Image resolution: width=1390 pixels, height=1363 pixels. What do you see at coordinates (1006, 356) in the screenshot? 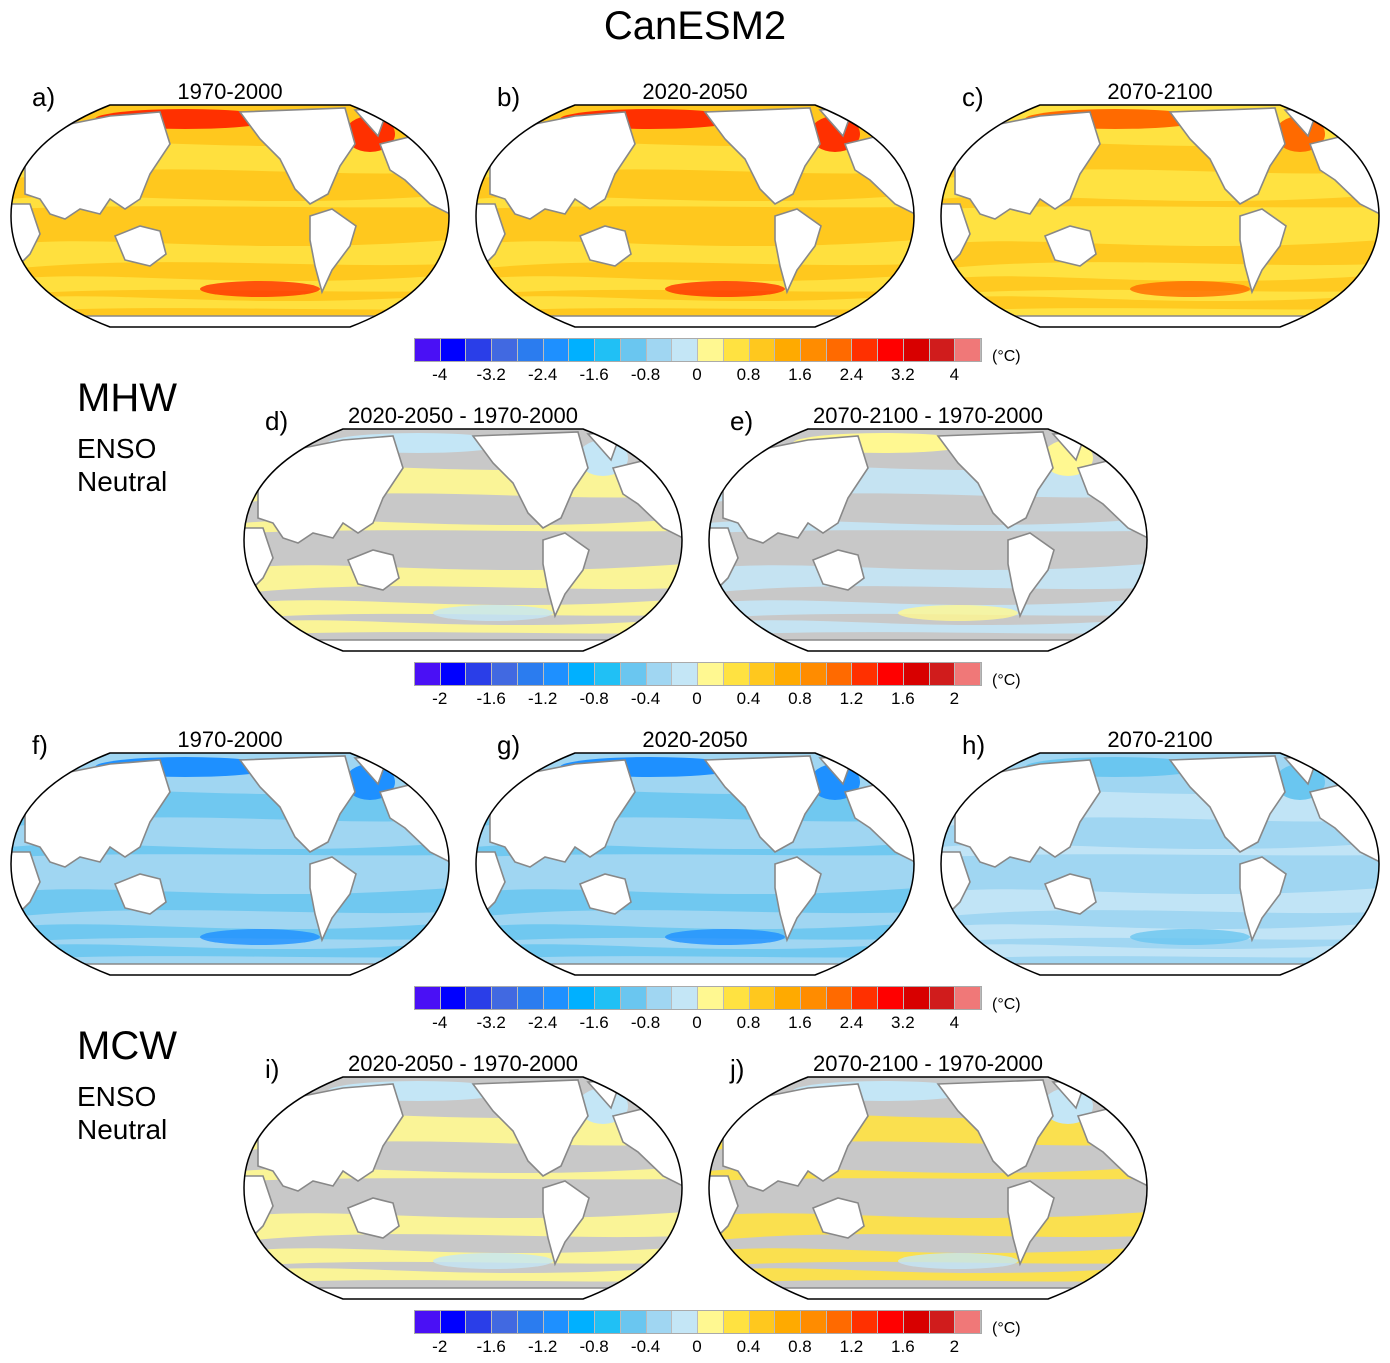
I see `colorbar-unit: (°C)` at bounding box center [1006, 356].